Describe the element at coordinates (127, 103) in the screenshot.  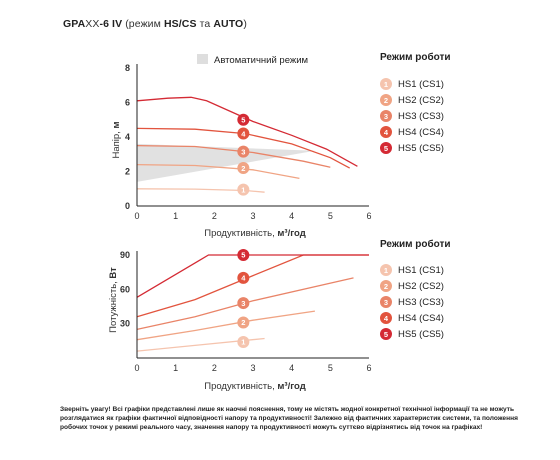
I see `head-y-tick-label: 6` at that location.